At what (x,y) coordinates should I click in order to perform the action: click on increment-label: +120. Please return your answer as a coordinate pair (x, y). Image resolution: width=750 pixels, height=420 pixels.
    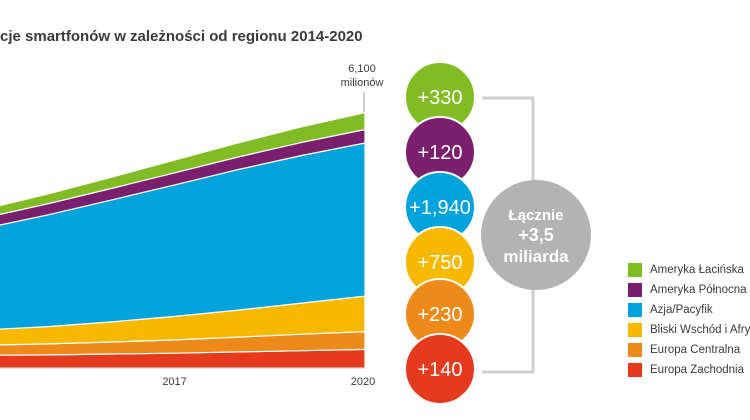
    Looking at the image, I should click on (439, 153).